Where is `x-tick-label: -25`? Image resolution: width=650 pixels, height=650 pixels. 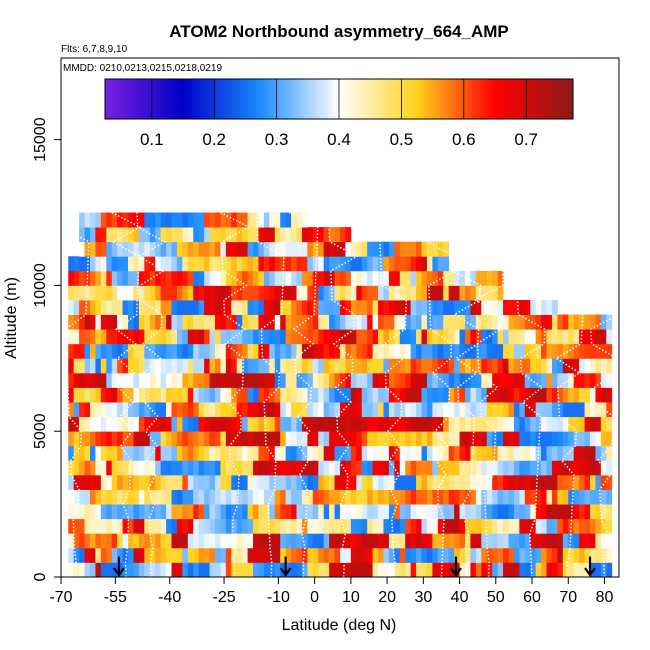
x-tick-label: -25 is located at coordinates (223, 597).